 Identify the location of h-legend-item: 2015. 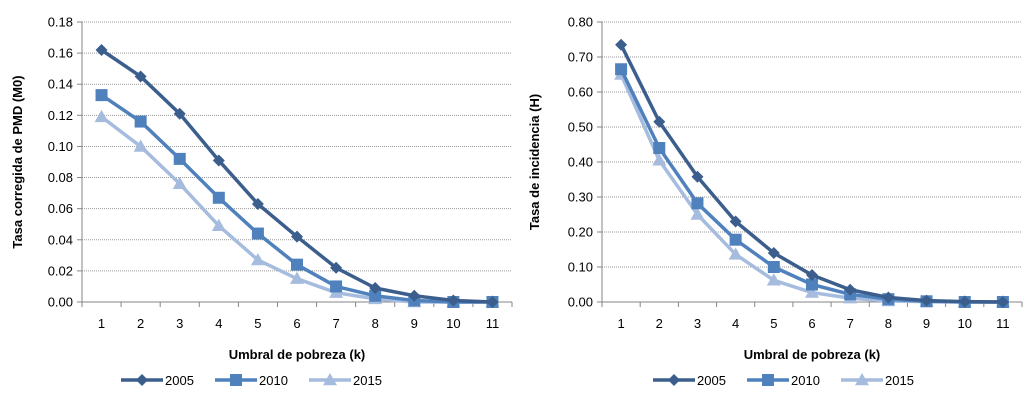
(877, 380).